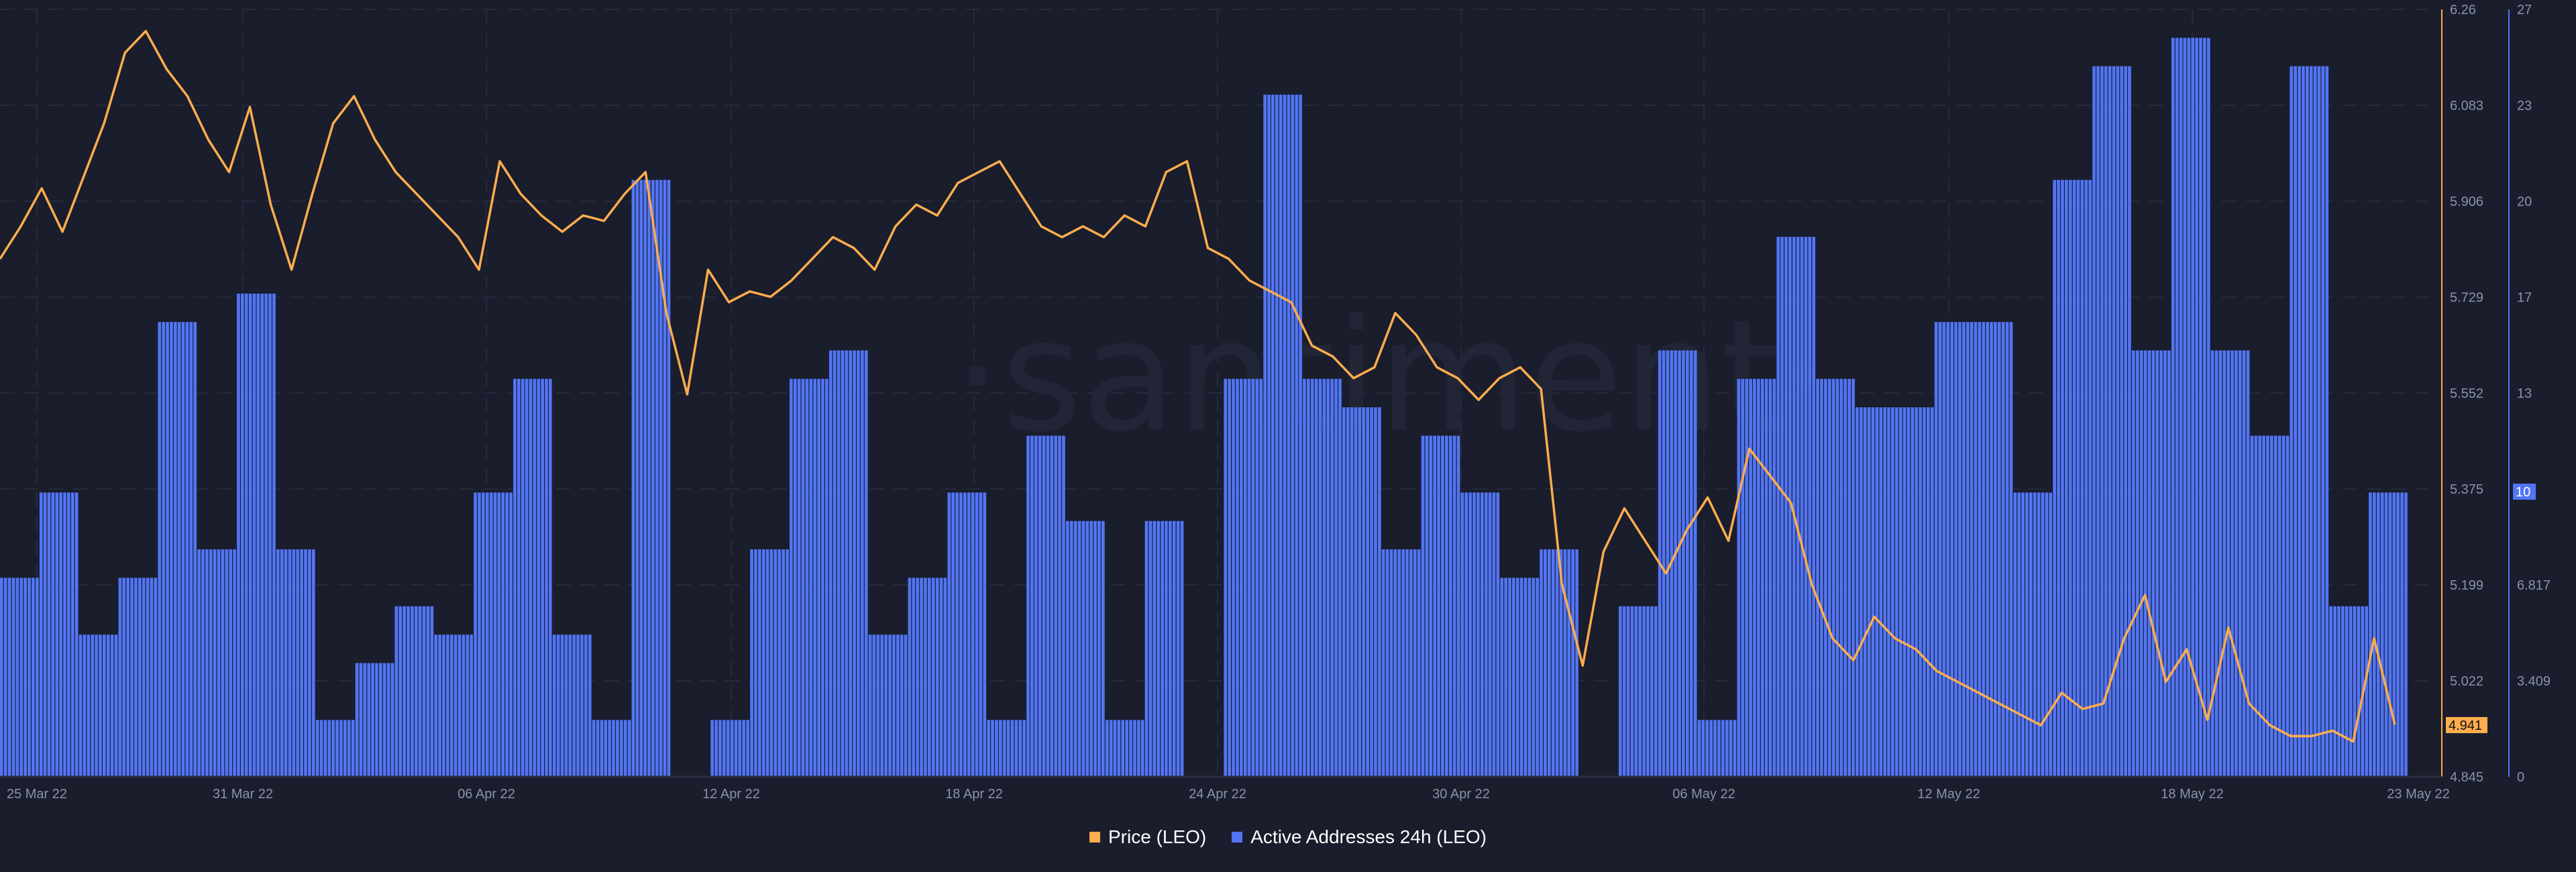  What do you see at coordinates (2466, 585) in the screenshot?
I see `svg-text: 5.199` at bounding box center [2466, 585].